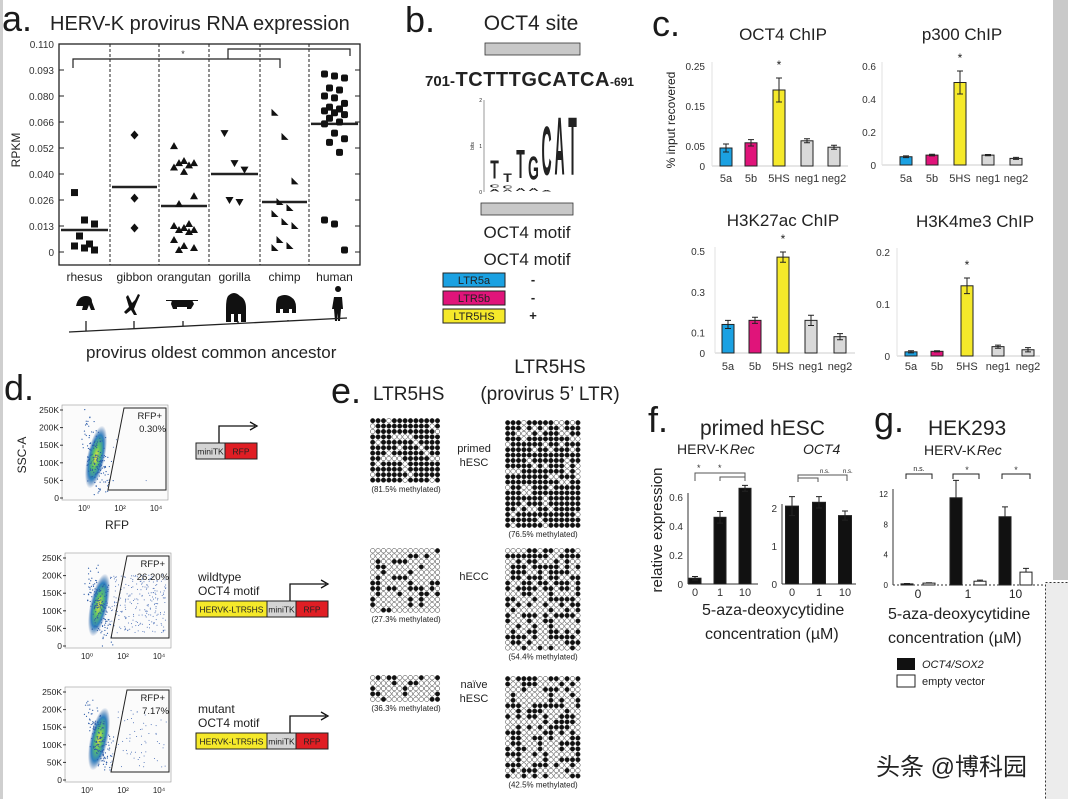 The height and width of the screenshot is (799, 1068). I want to click on y-tick-label: 0.093, so click(41, 71).